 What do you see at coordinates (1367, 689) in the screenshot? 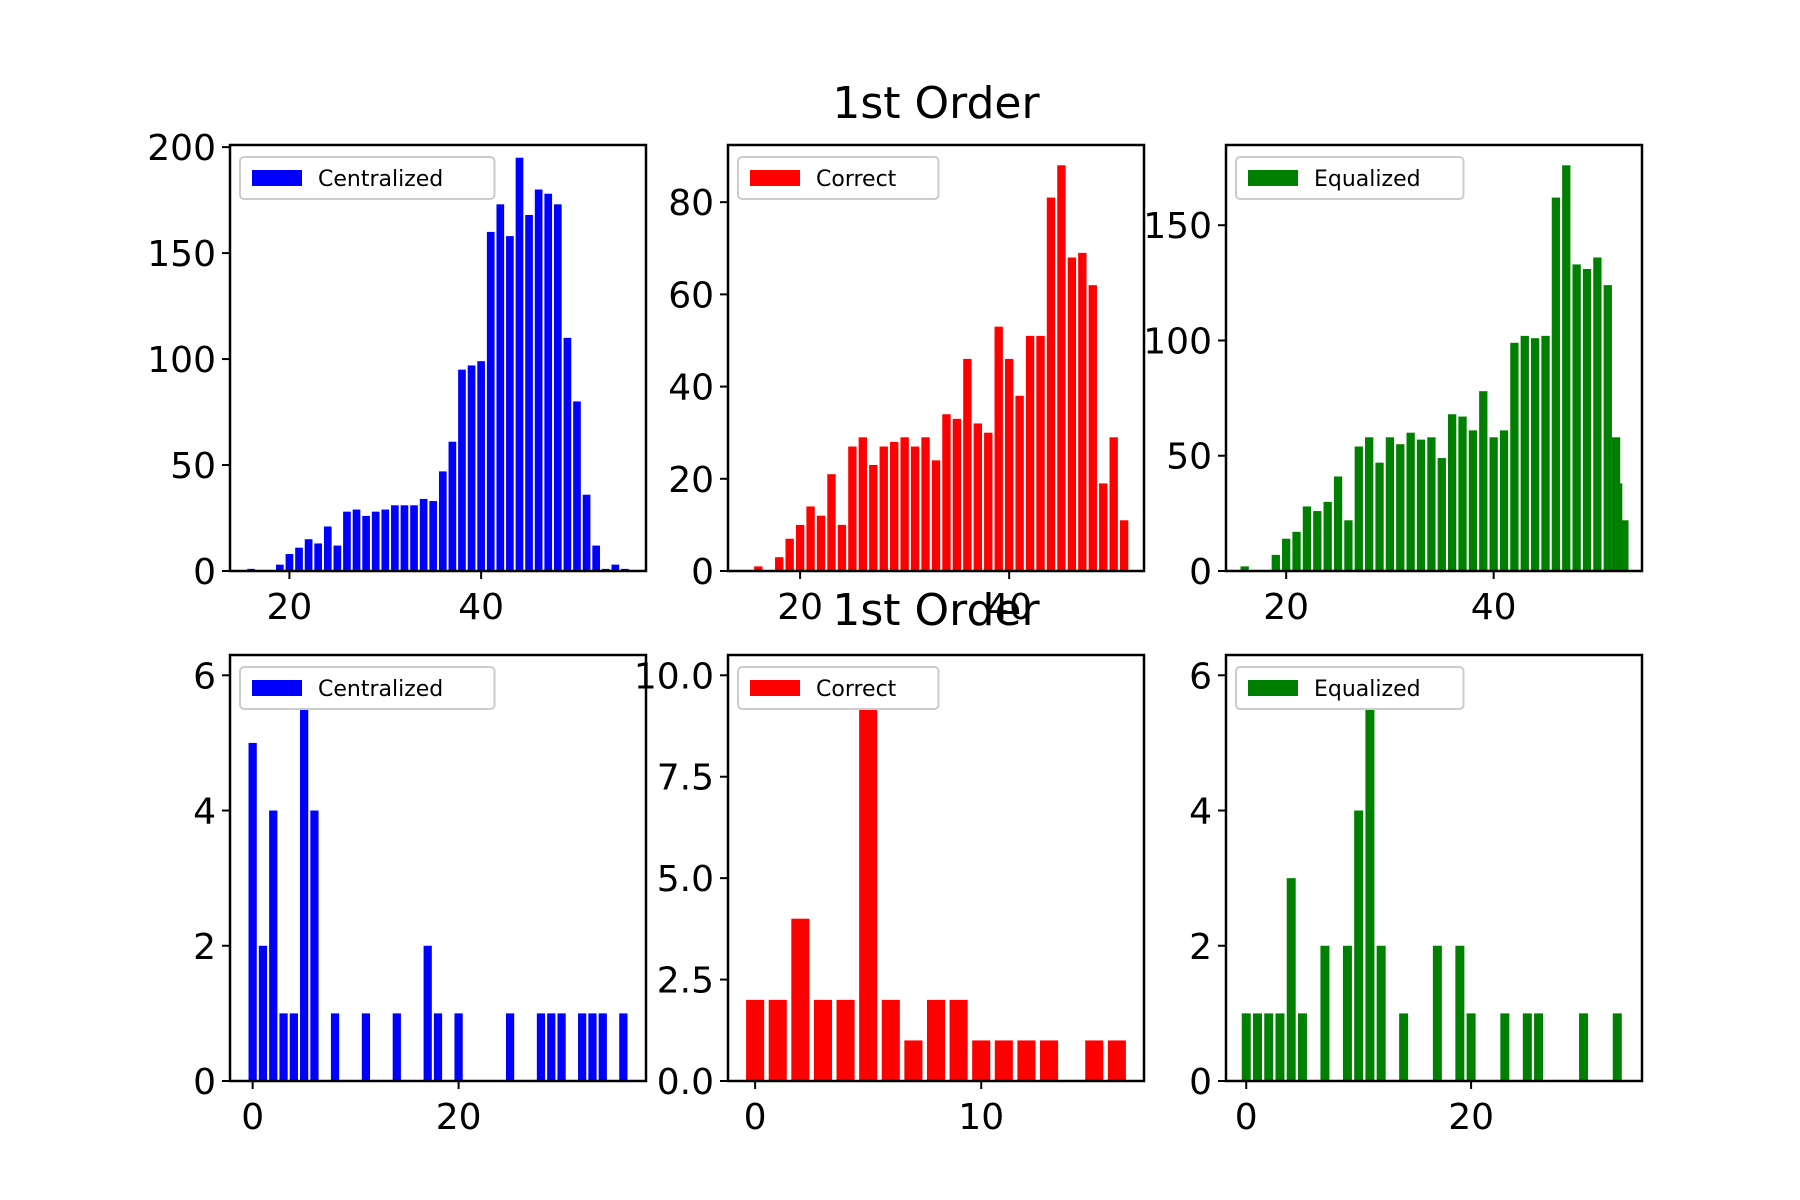
I see `legend-label: Equalized` at bounding box center [1367, 689].